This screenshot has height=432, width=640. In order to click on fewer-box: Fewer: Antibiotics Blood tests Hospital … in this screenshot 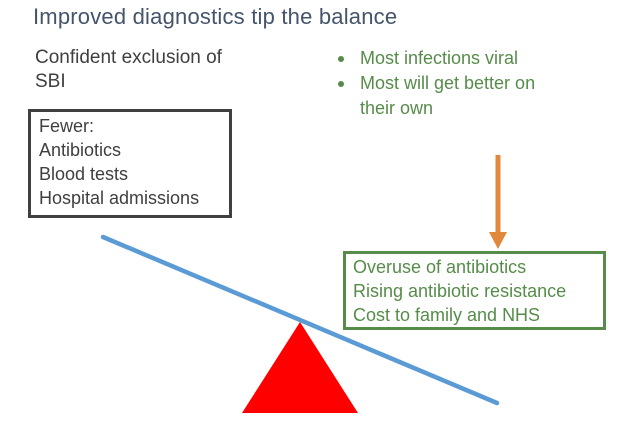, I will do `click(130, 163)`.